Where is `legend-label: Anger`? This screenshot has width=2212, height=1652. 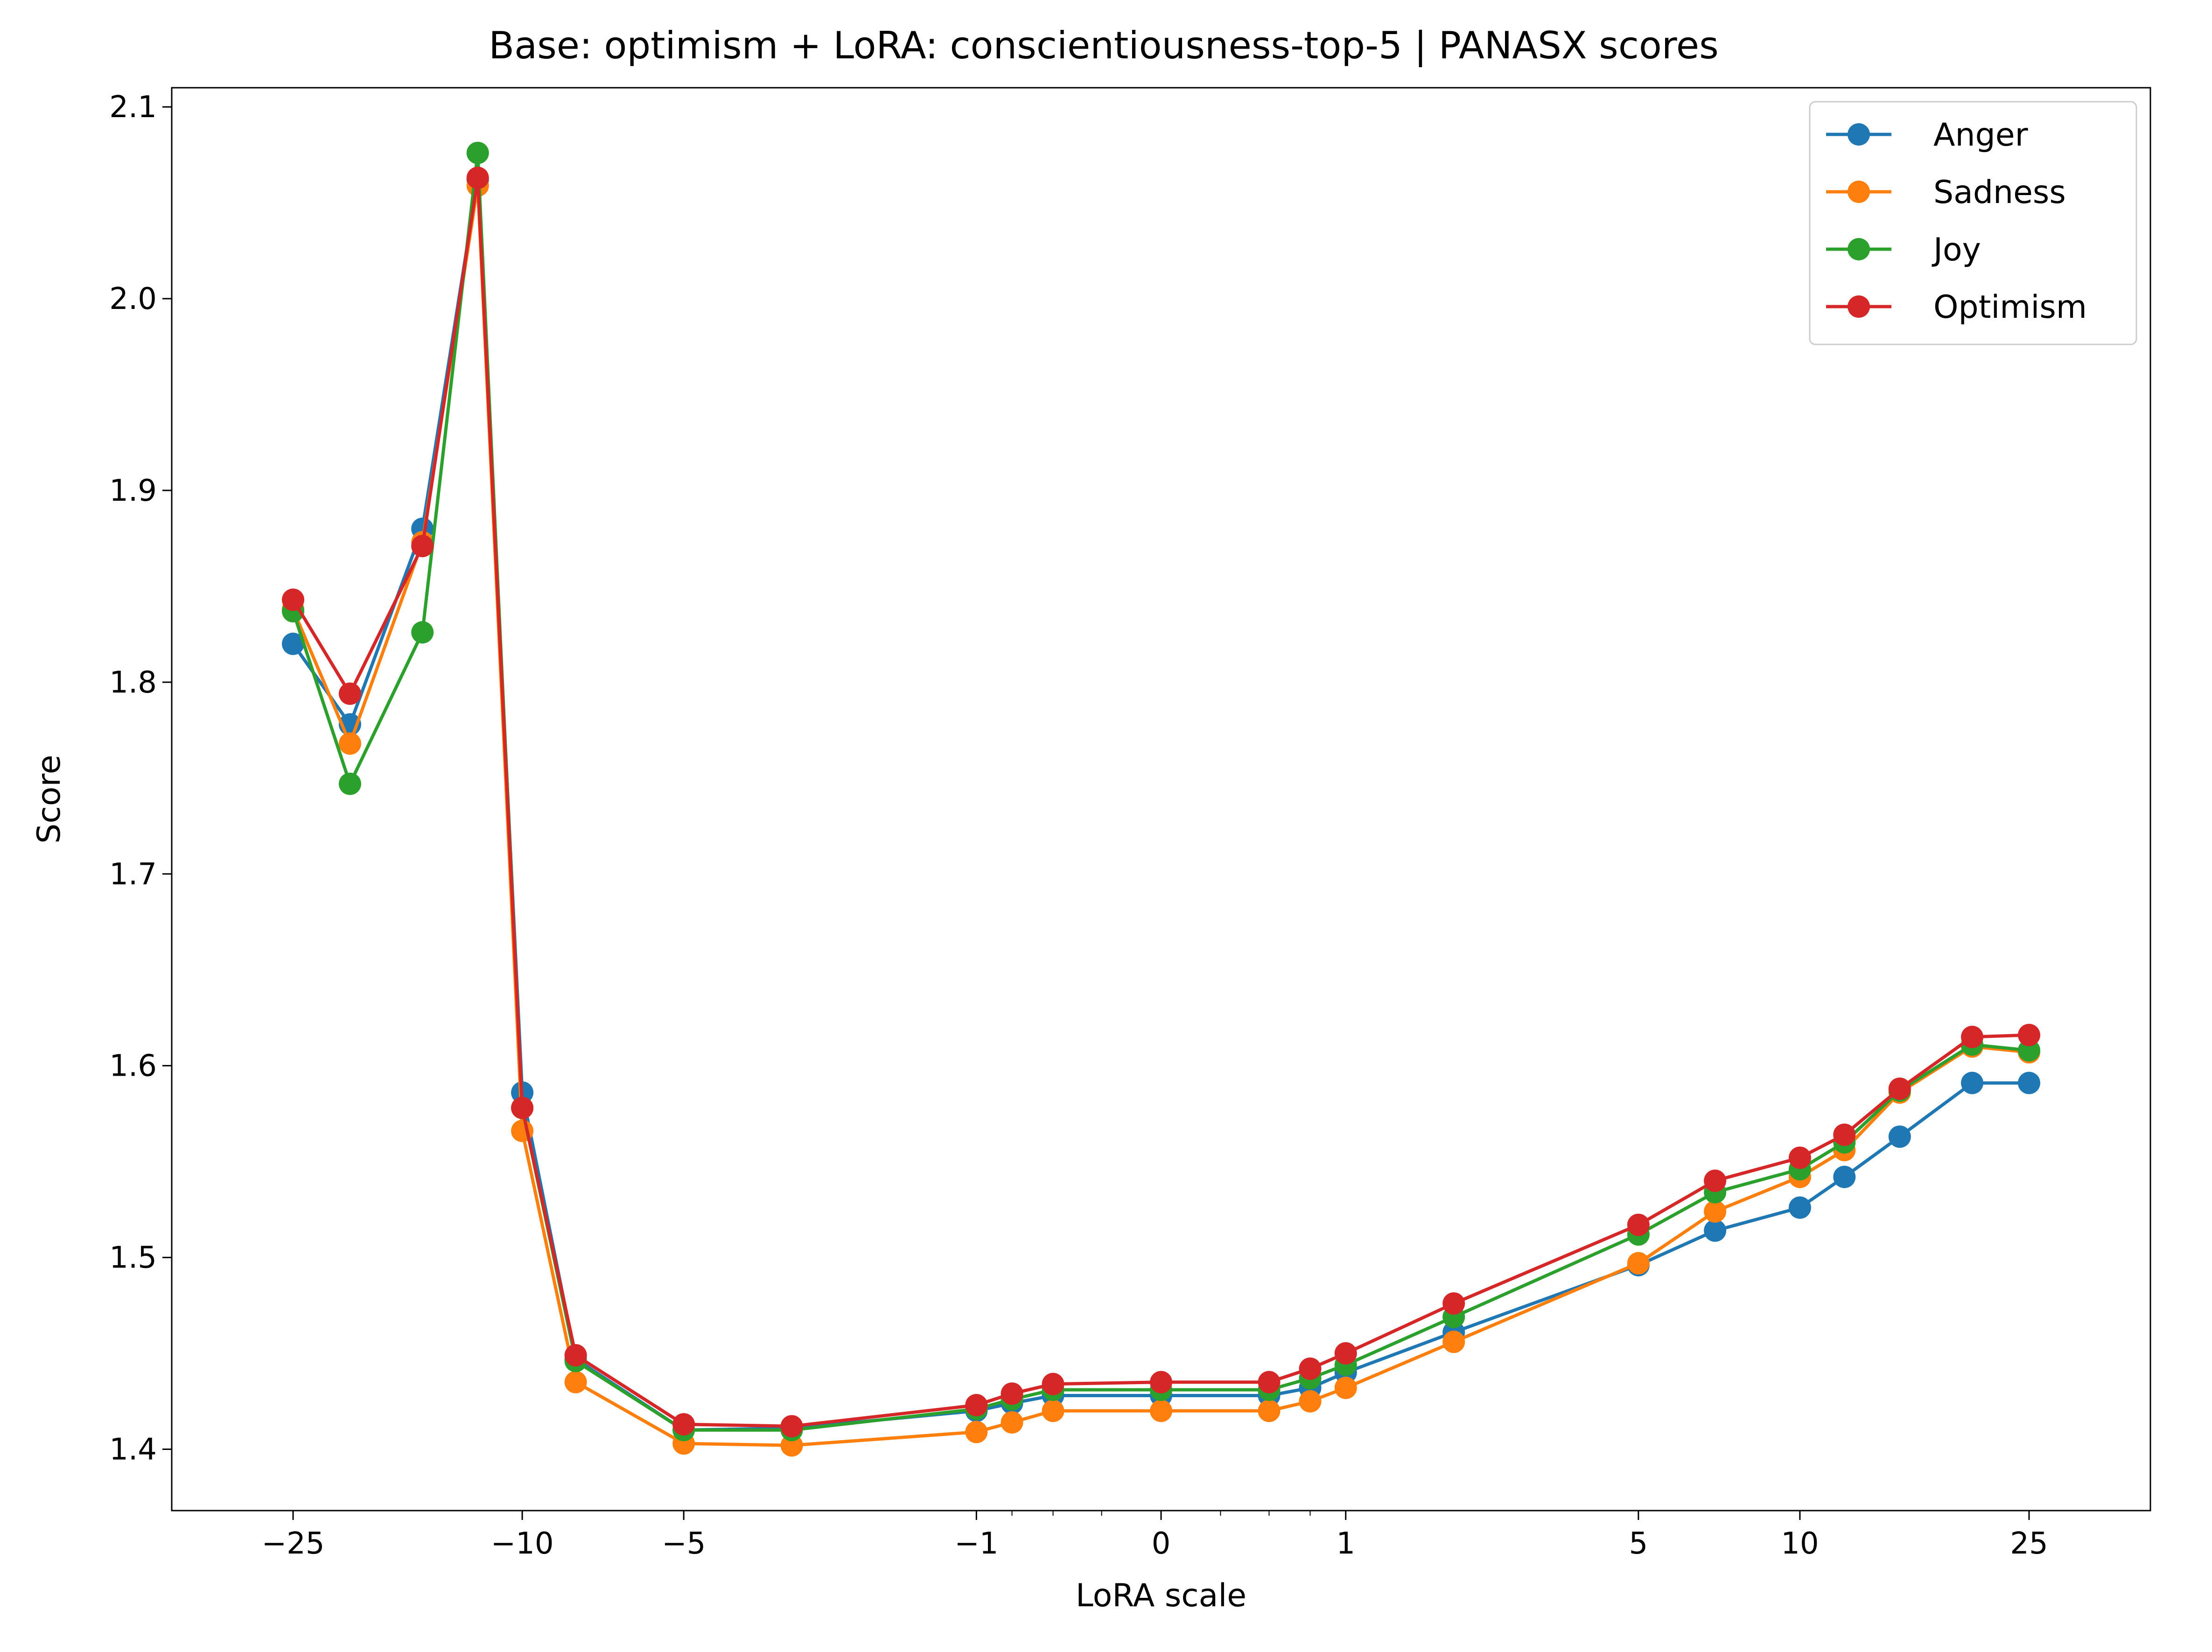 legend-label: Anger is located at coordinates (1980, 135).